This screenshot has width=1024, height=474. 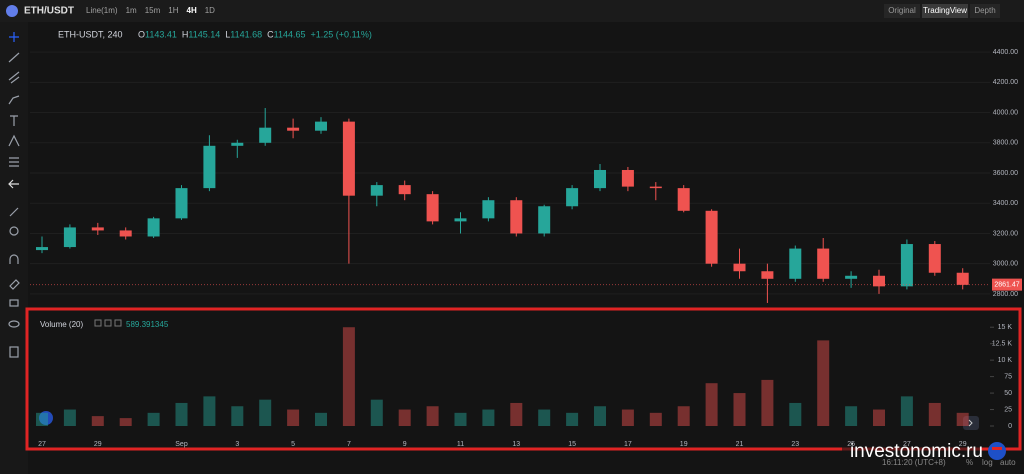 I want to click on y-tick-label: 3000.00, so click(x=1005, y=264).